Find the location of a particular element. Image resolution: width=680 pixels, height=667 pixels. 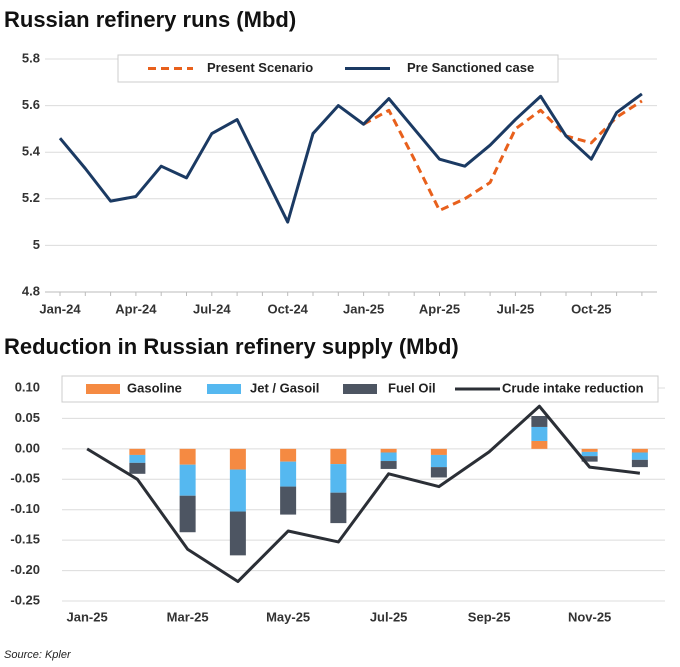

y-tick-label: 0.10 is located at coordinates (27, 386).